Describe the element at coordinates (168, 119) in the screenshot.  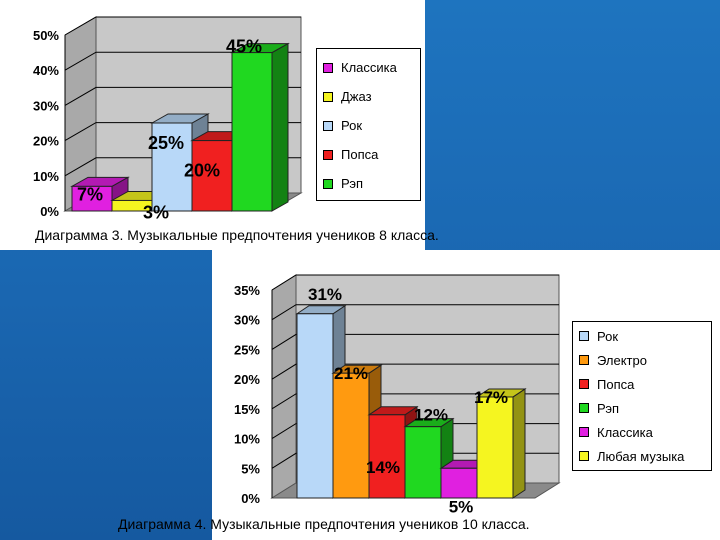
I see `chart1: 0%10%20%30%40%50%7%3%25%20%45%` at that location.